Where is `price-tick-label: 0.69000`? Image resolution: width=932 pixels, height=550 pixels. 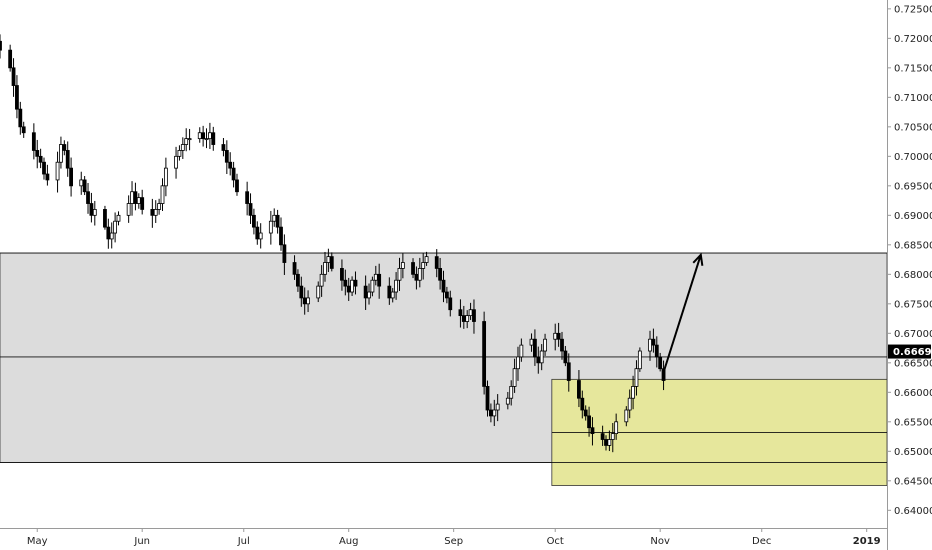
price-tick-label: 0.69000 is located at coordinates (913, 216).